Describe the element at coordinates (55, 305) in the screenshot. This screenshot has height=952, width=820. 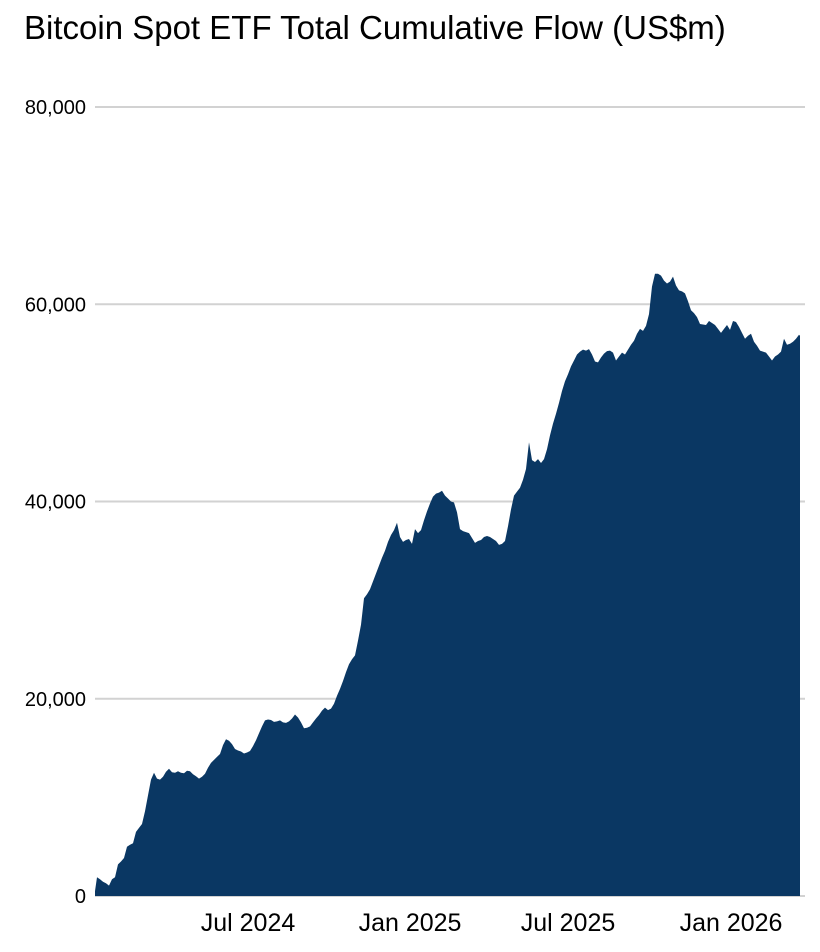
I see `y-tick-label-60000: 60,000` at that location.